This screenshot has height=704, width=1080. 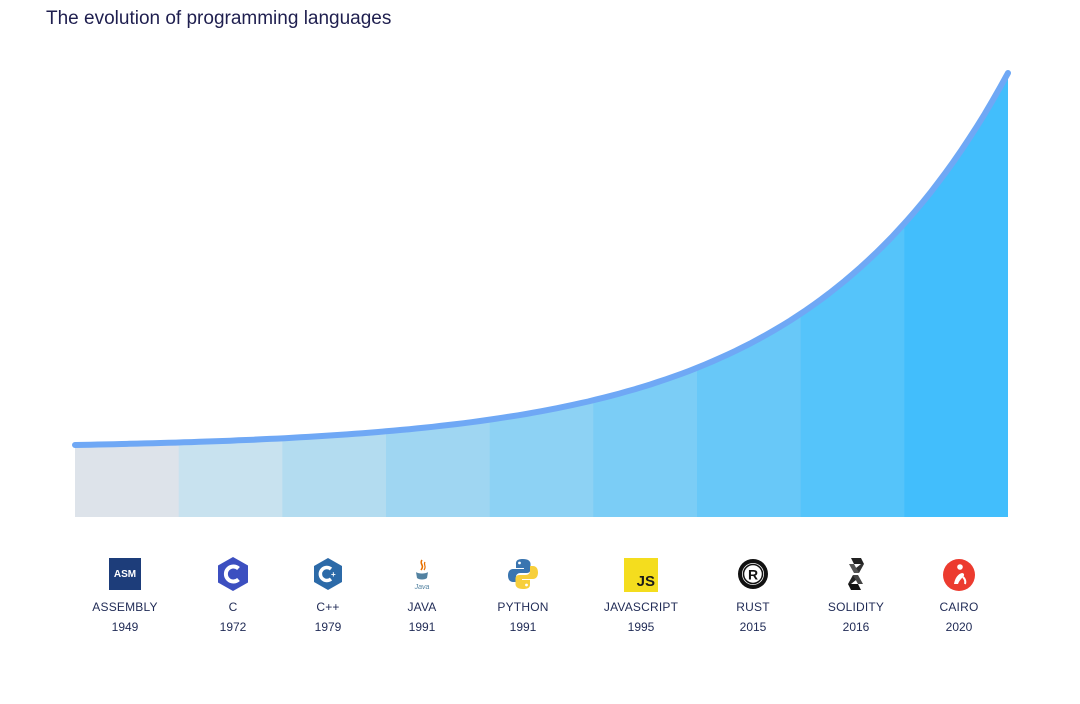 I want to click on c-icon, so click(x=233, y=573).